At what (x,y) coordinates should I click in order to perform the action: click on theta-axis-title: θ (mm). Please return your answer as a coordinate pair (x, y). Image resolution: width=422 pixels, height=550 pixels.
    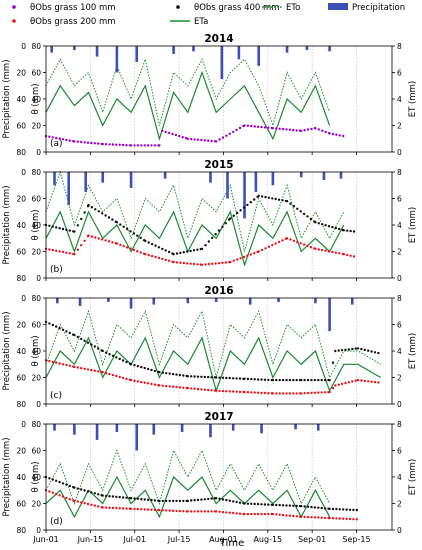
    Looking at the image, I should click on (36, 98).